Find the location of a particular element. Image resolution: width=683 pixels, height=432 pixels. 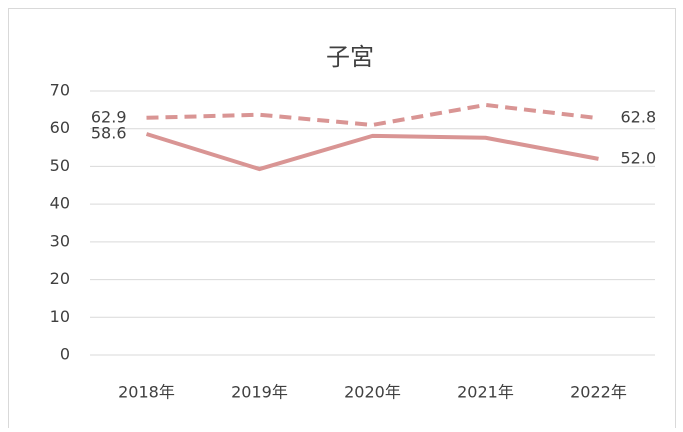

y-tick-label: 40 is located at coordinates (60, 203).